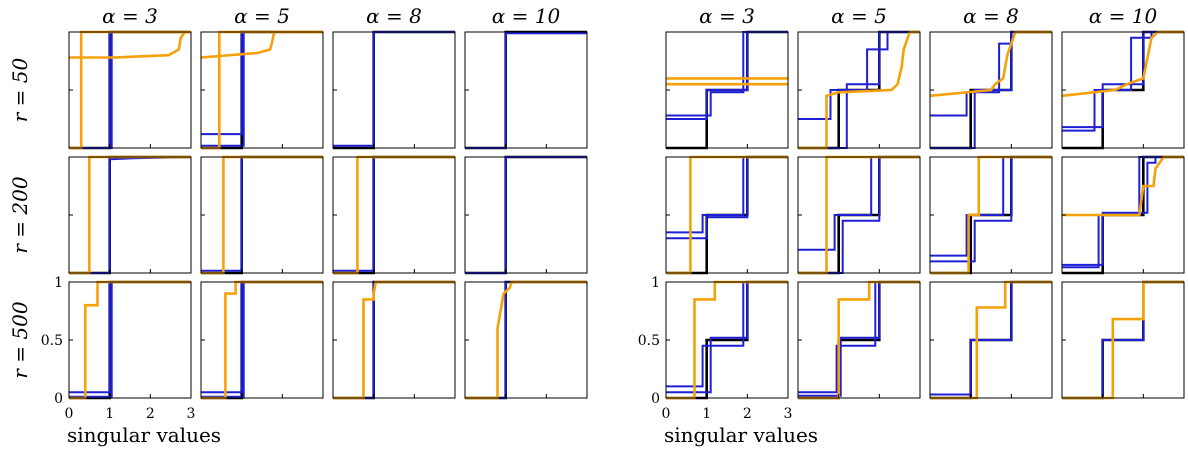 The image size is (1188, 459). Describe the element at coordinates (20, 214) in the screenshot. I see `row-label: r = 200` at that location.